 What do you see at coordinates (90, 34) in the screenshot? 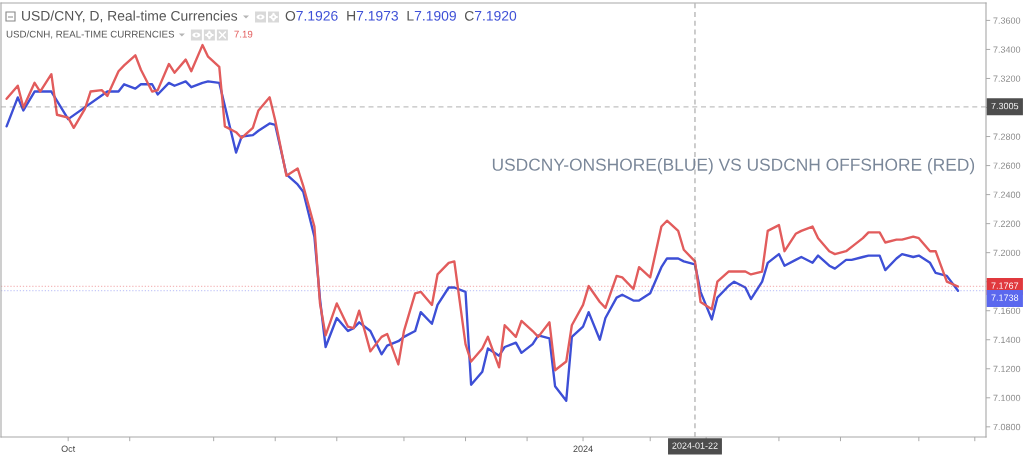
I see `text: USD/CNH, REAL-TIME CURRENCIES` at bounding box center [90, 34].